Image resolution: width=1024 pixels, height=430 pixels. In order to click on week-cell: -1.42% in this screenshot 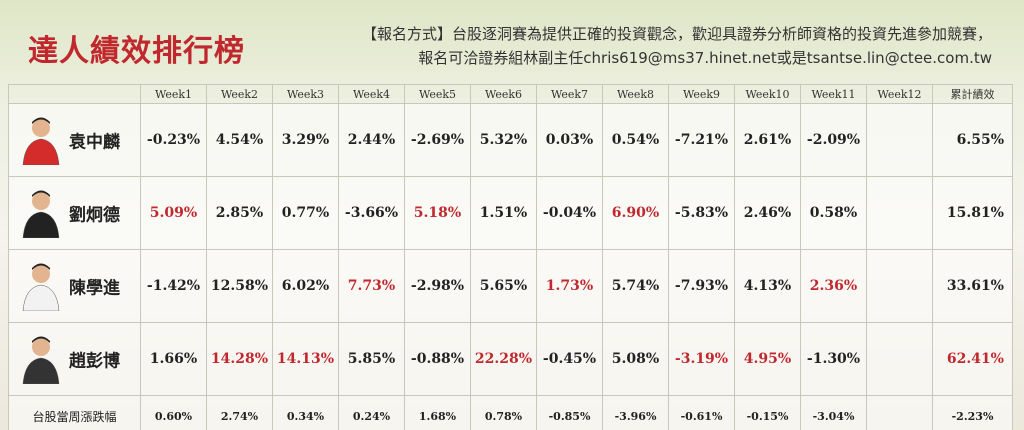, I will do `click(173, 286)`.